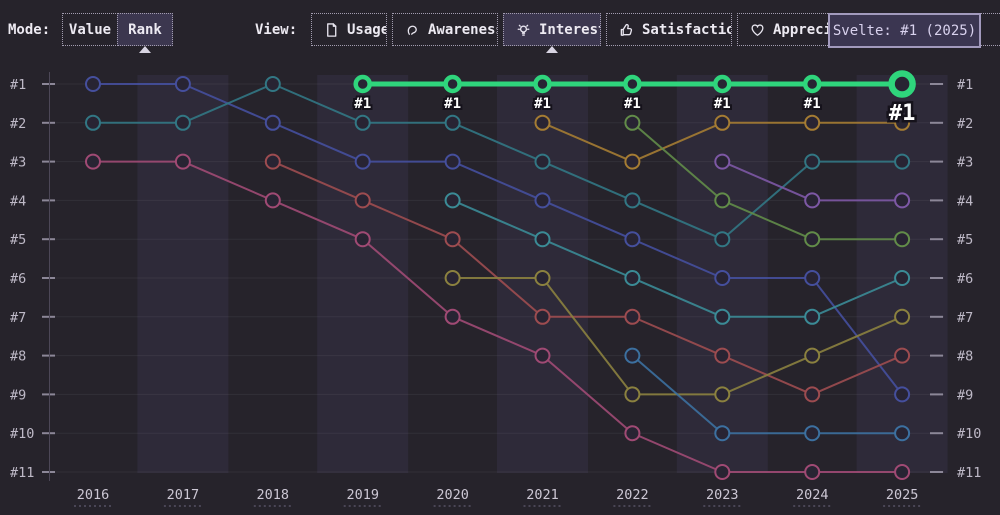 This screenshot has width=1000, height=515. I want to click on year-label: 2019, so click(362, 495).